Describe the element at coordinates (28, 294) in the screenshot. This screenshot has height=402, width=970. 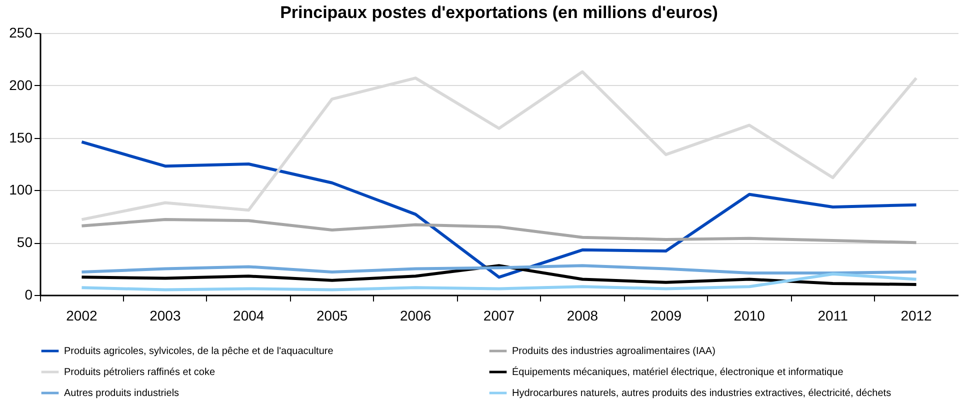
I see `y-tick-label: 0` at that location.